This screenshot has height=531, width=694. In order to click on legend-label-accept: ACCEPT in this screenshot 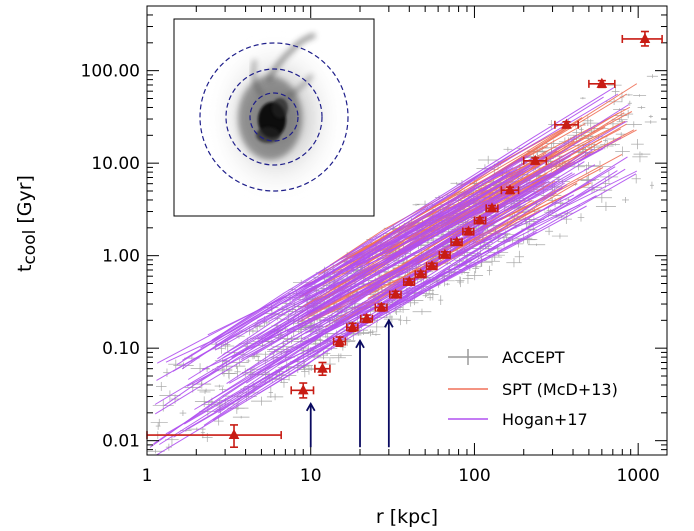, I will do `click(533, 357)`.